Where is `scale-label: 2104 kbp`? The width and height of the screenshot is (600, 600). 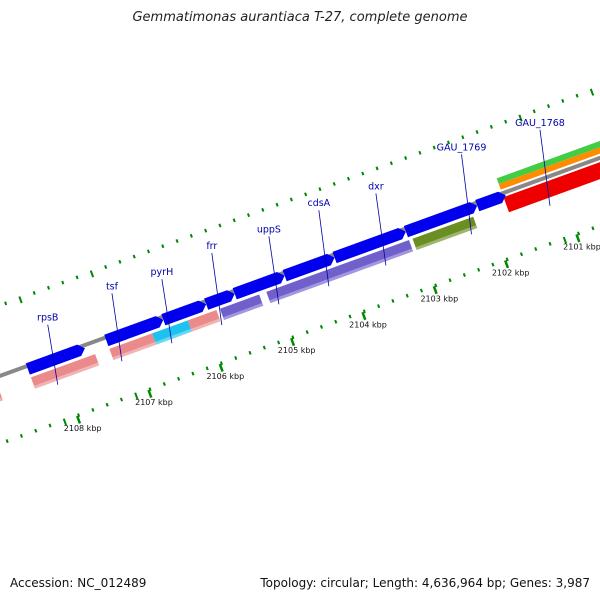
scale-label: 2104 kbp is located at coordinates (368, 324).